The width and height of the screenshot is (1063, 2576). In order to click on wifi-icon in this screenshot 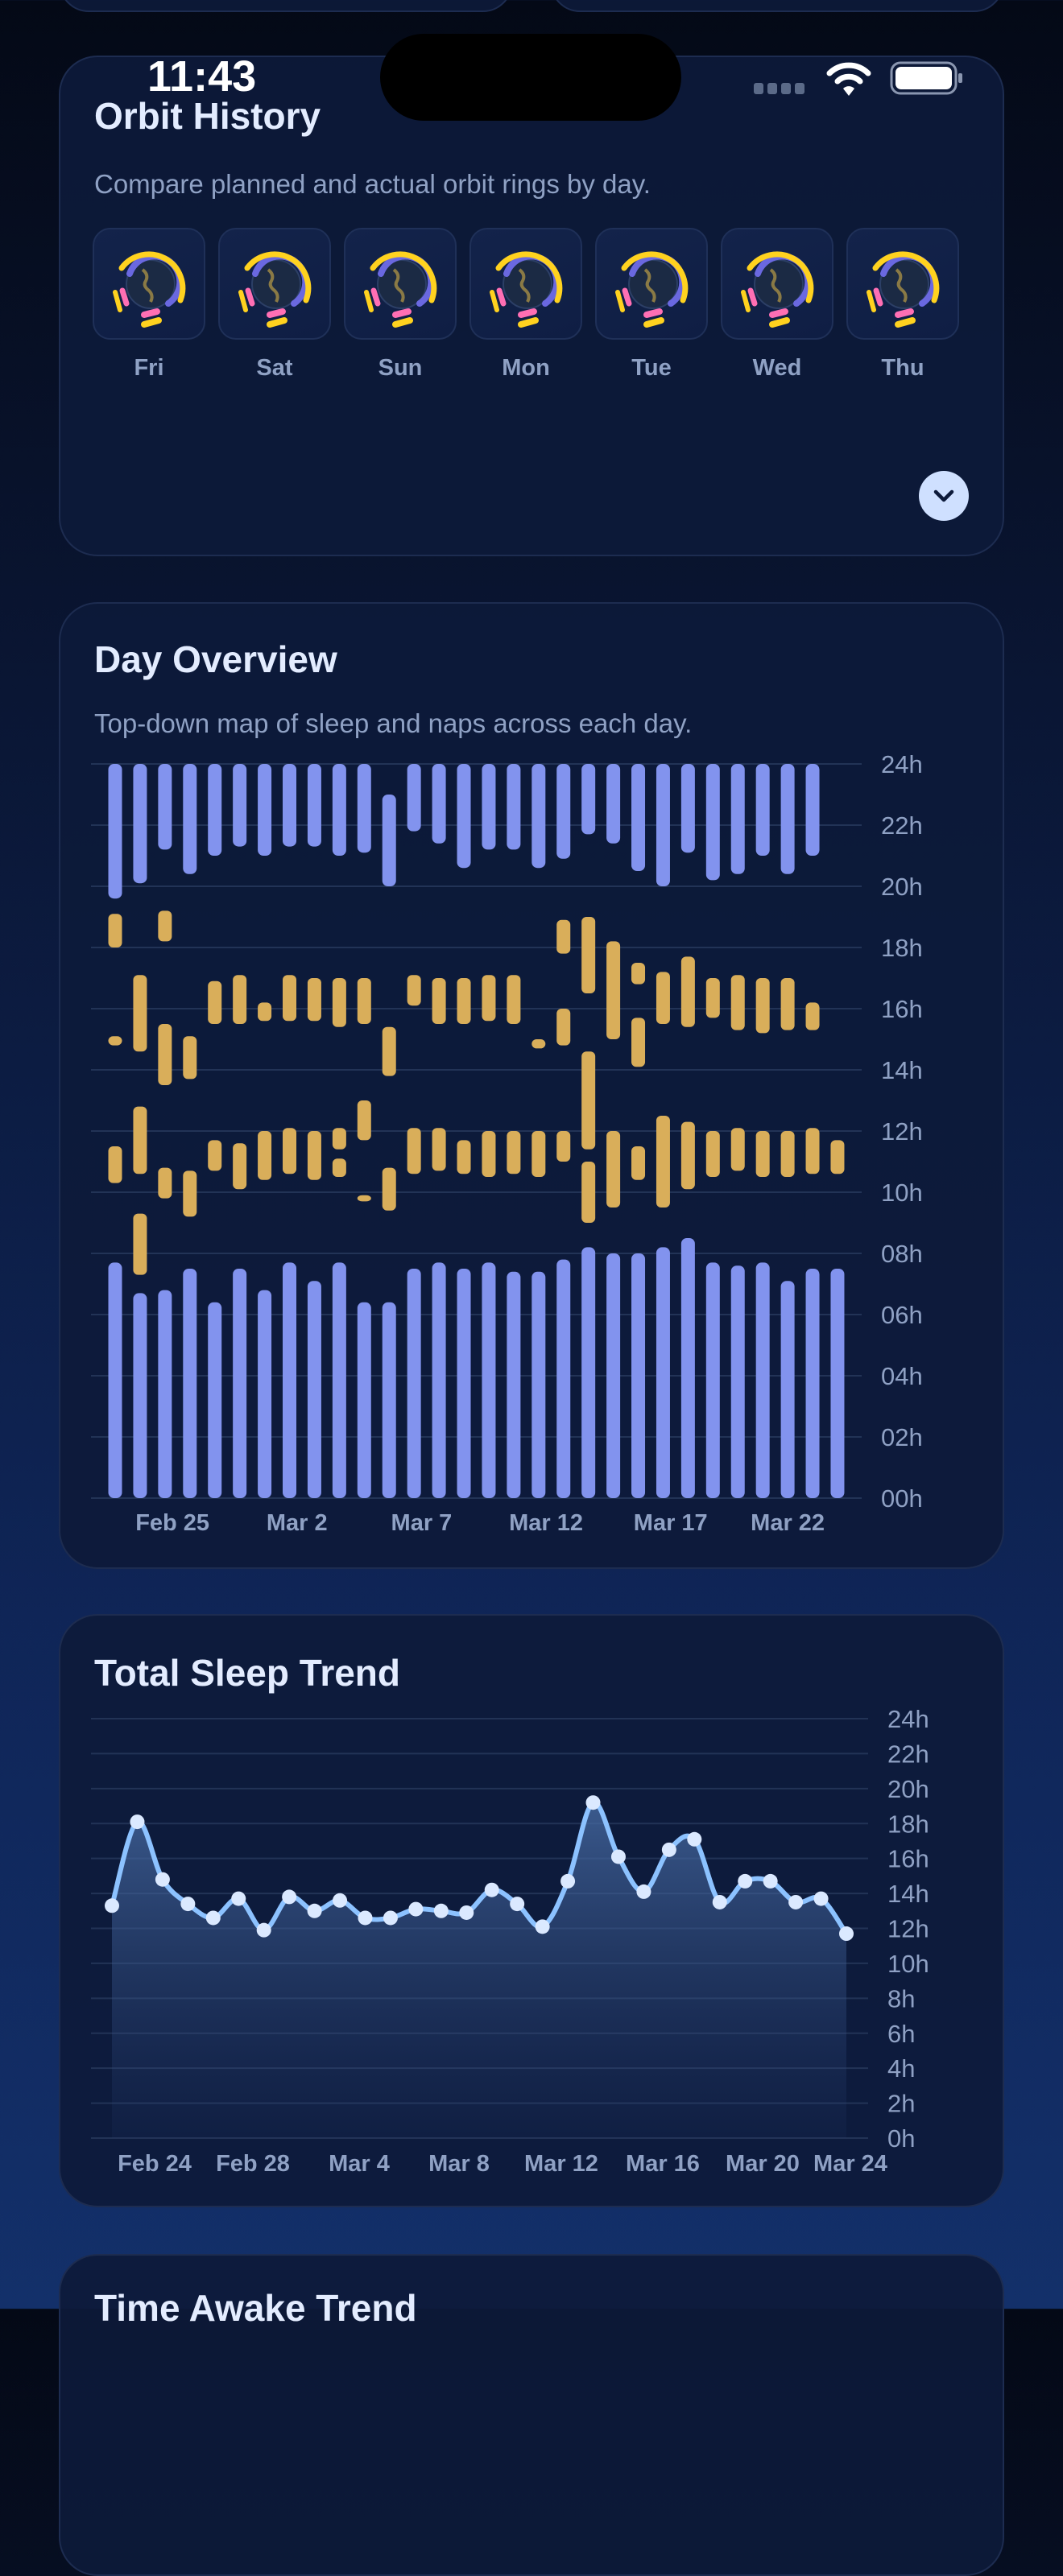, I will do `click(848, 79)`.